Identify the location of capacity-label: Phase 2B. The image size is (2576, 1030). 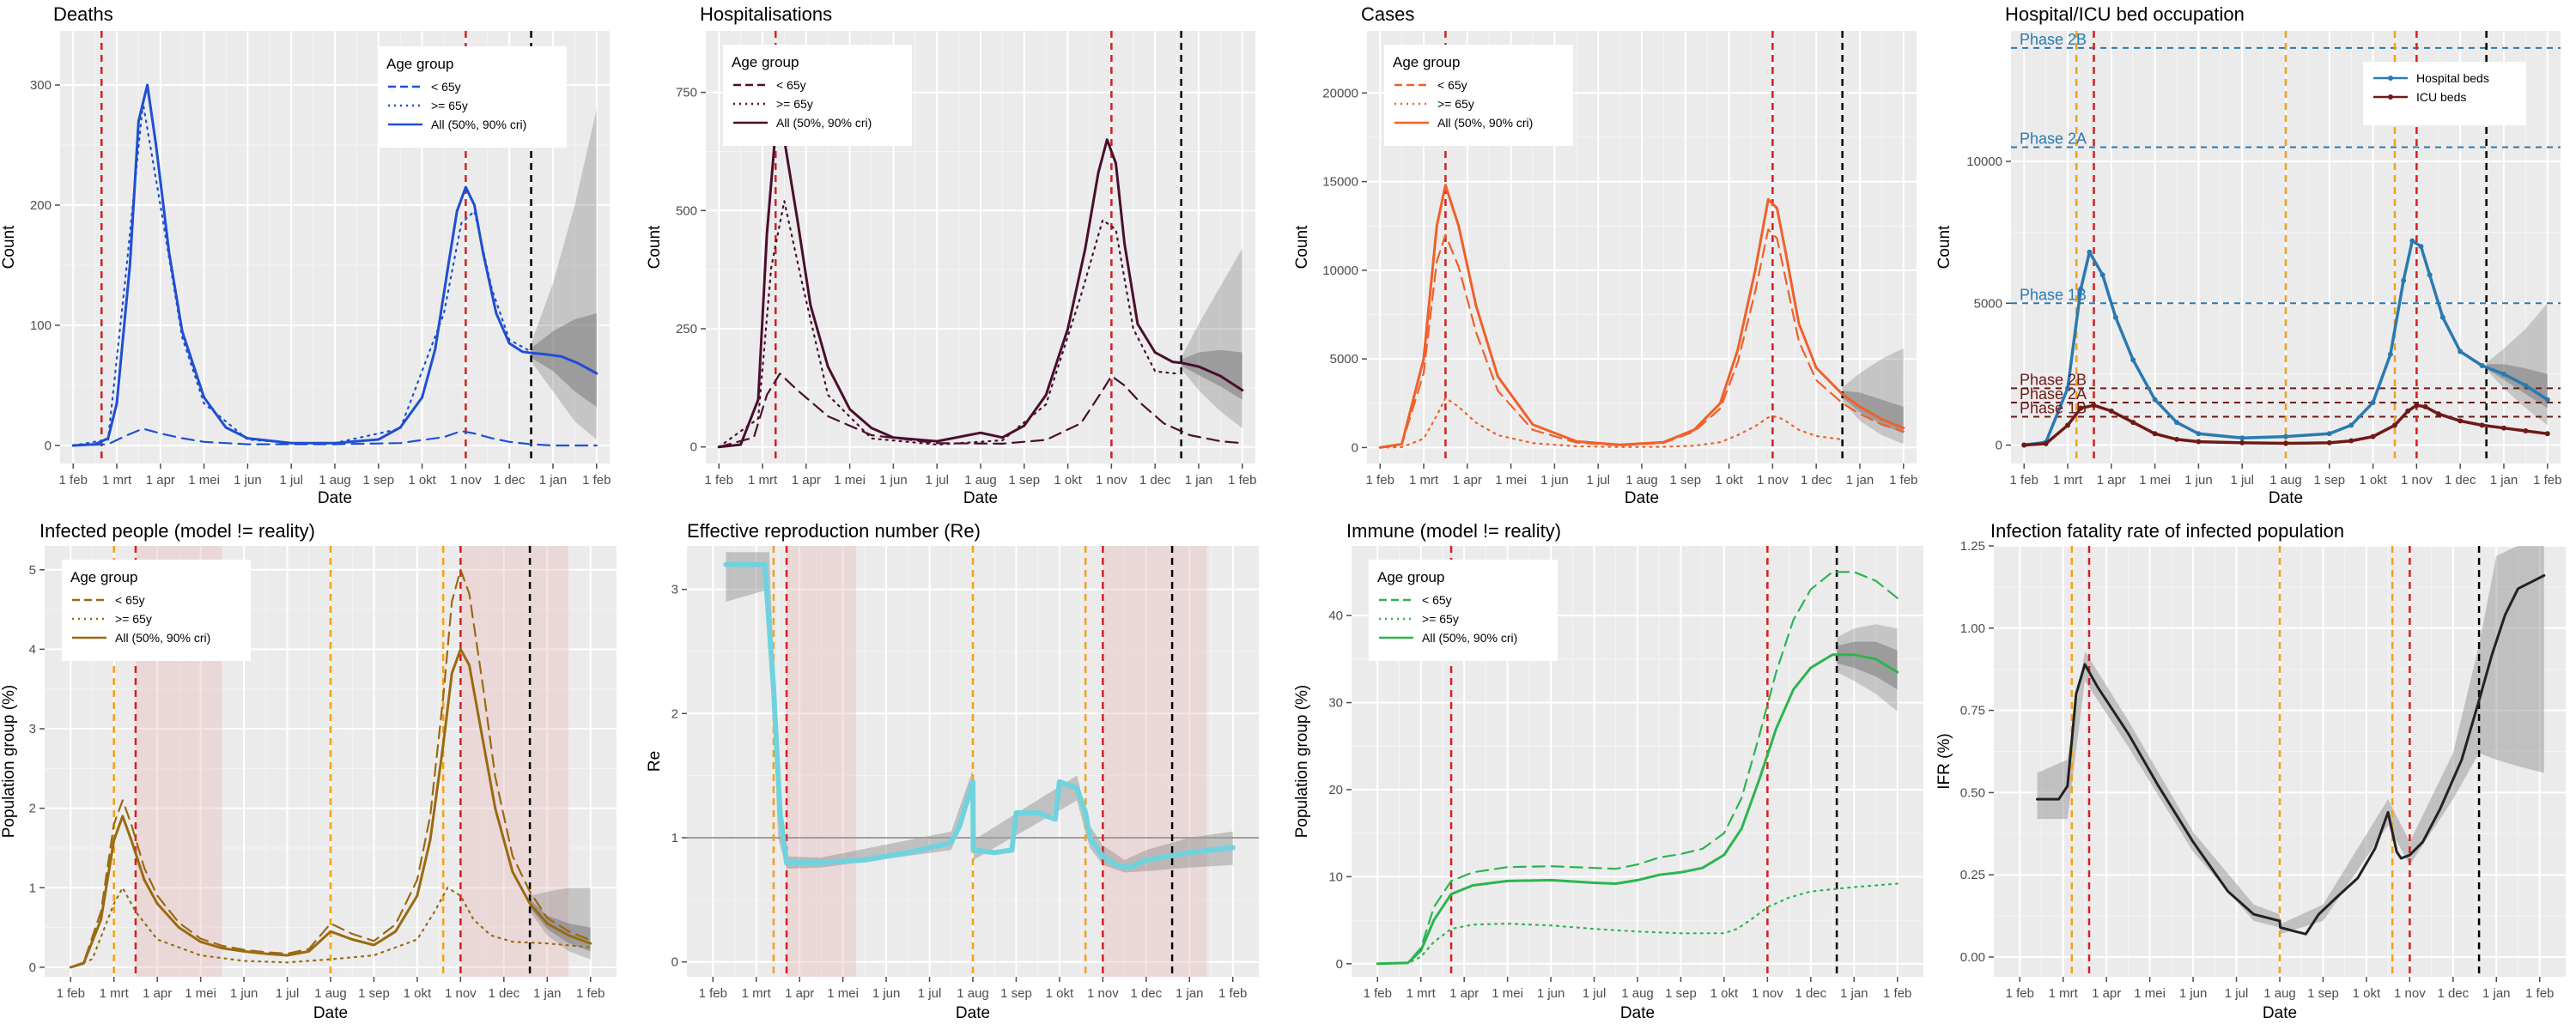
(2053, 379).